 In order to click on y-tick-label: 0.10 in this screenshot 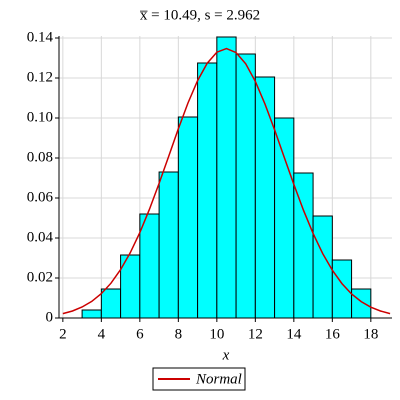, I will do `click(40, 117)`.